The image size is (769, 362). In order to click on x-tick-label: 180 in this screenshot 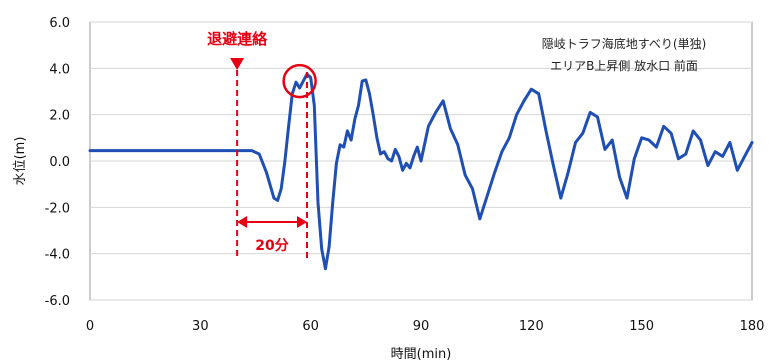, I will do `click(752, 326)`.